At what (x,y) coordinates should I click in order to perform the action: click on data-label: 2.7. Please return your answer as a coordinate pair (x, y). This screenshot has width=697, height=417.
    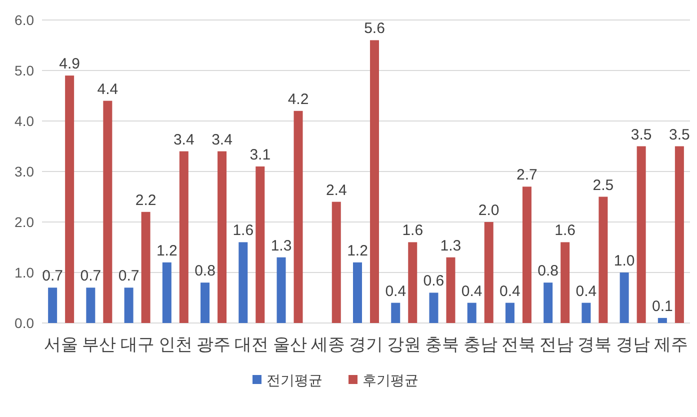
    Looking at the image, I should click on (527, 175).